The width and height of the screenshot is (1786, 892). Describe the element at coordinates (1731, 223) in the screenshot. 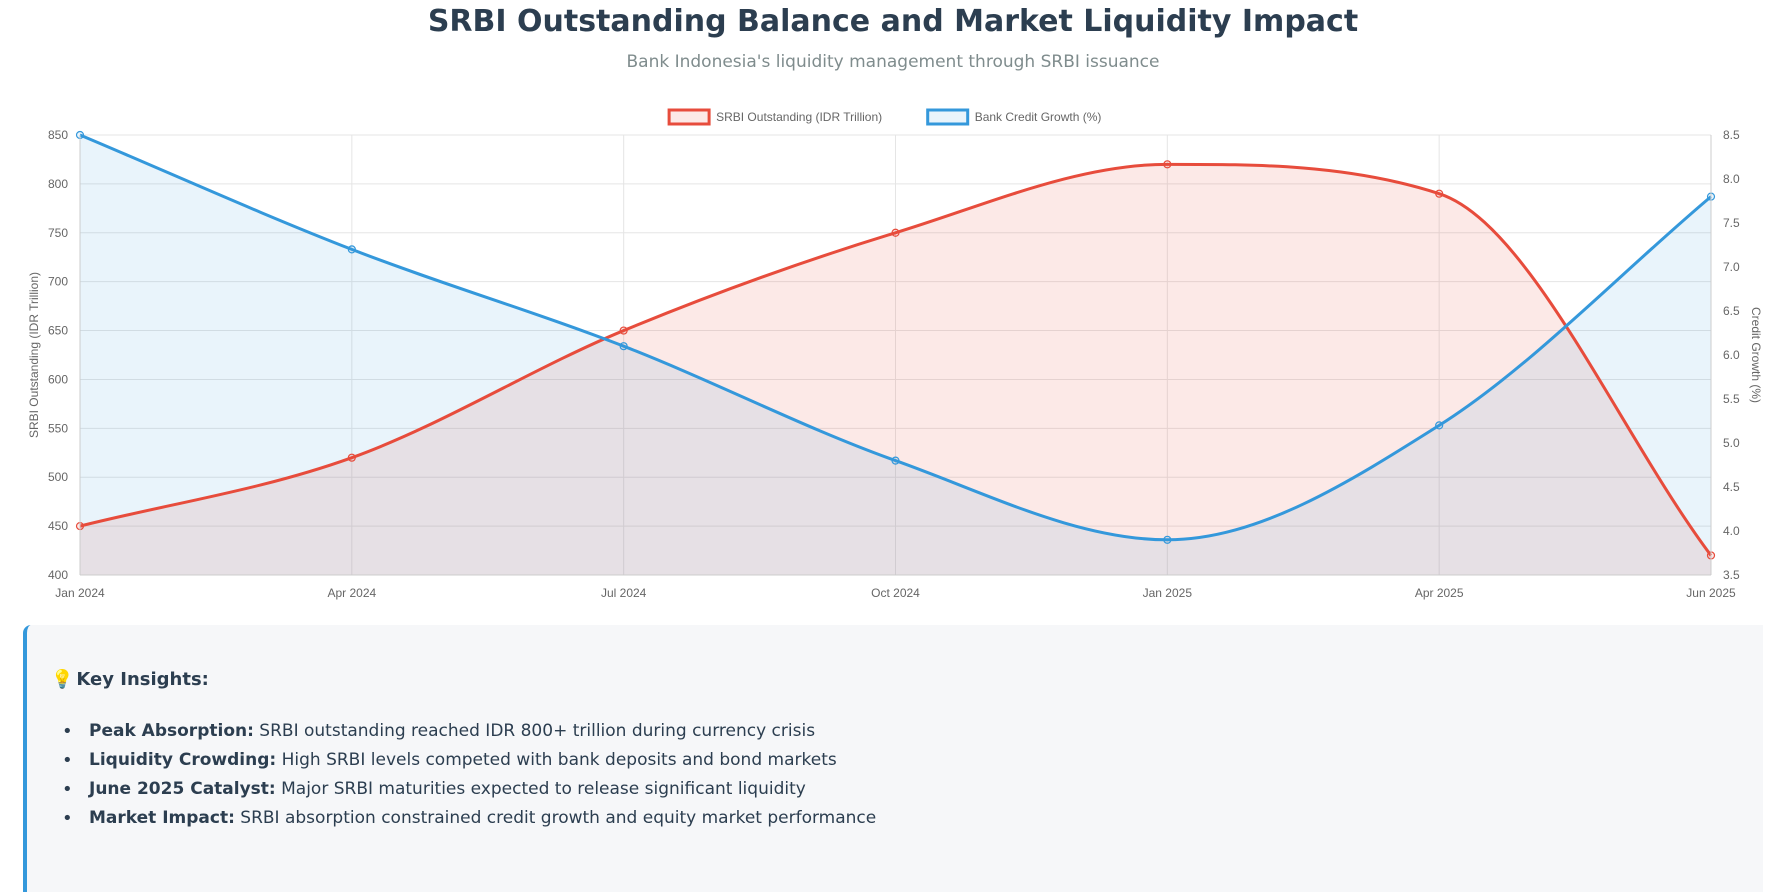

I see `y-right-tick-label: 7.5` at that location.